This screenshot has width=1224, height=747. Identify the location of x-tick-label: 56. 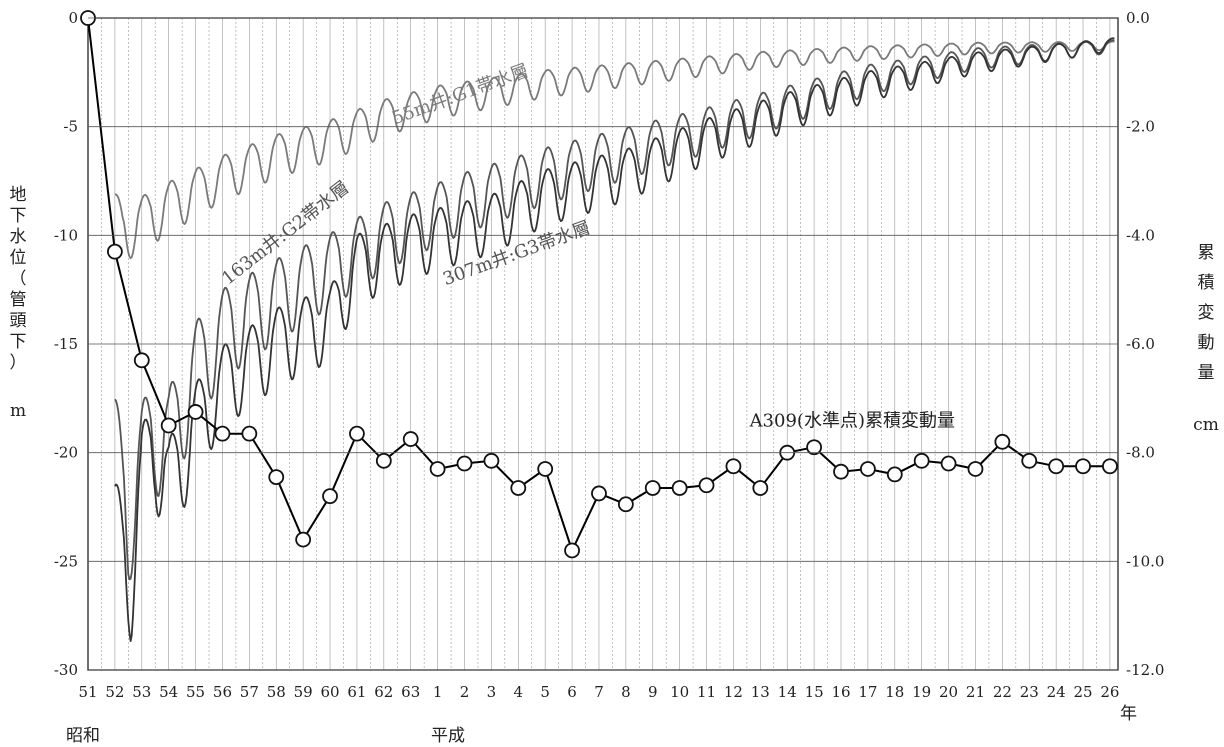
(222, 692).